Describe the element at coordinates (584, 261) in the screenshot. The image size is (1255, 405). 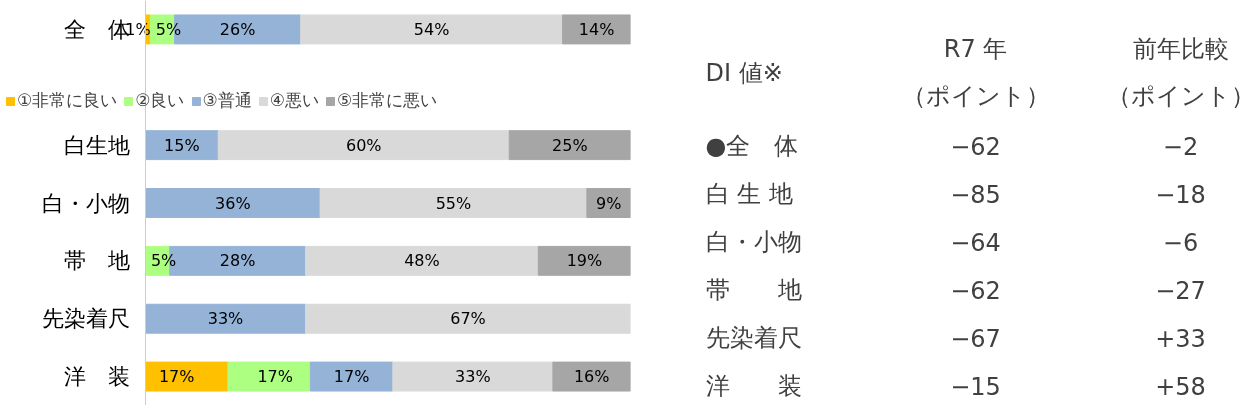
I see `data-label: 19%` at that location.